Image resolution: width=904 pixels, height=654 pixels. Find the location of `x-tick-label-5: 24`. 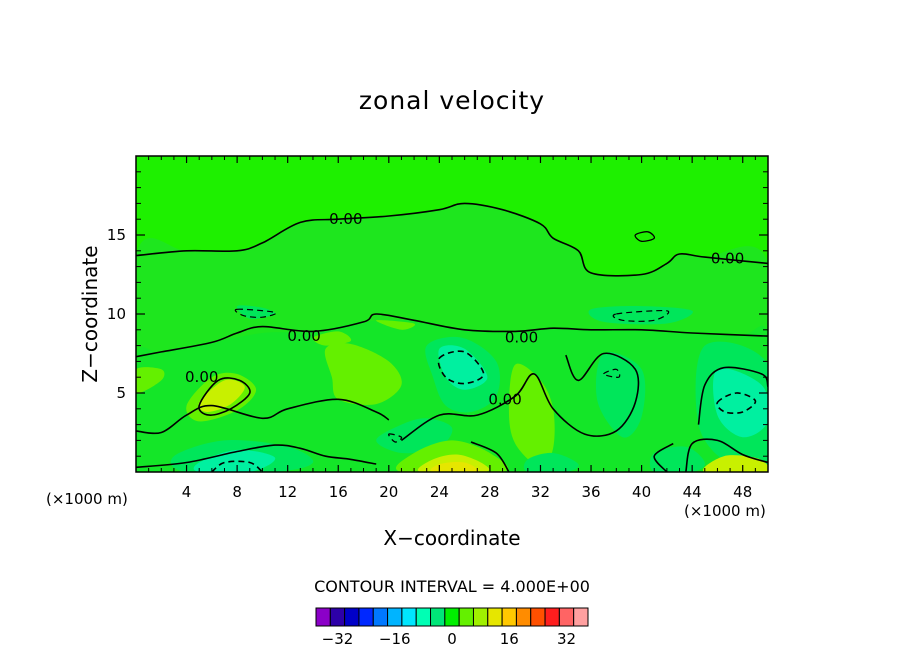

x-tick-label-5: 24 is located at coordinates (439, 492).